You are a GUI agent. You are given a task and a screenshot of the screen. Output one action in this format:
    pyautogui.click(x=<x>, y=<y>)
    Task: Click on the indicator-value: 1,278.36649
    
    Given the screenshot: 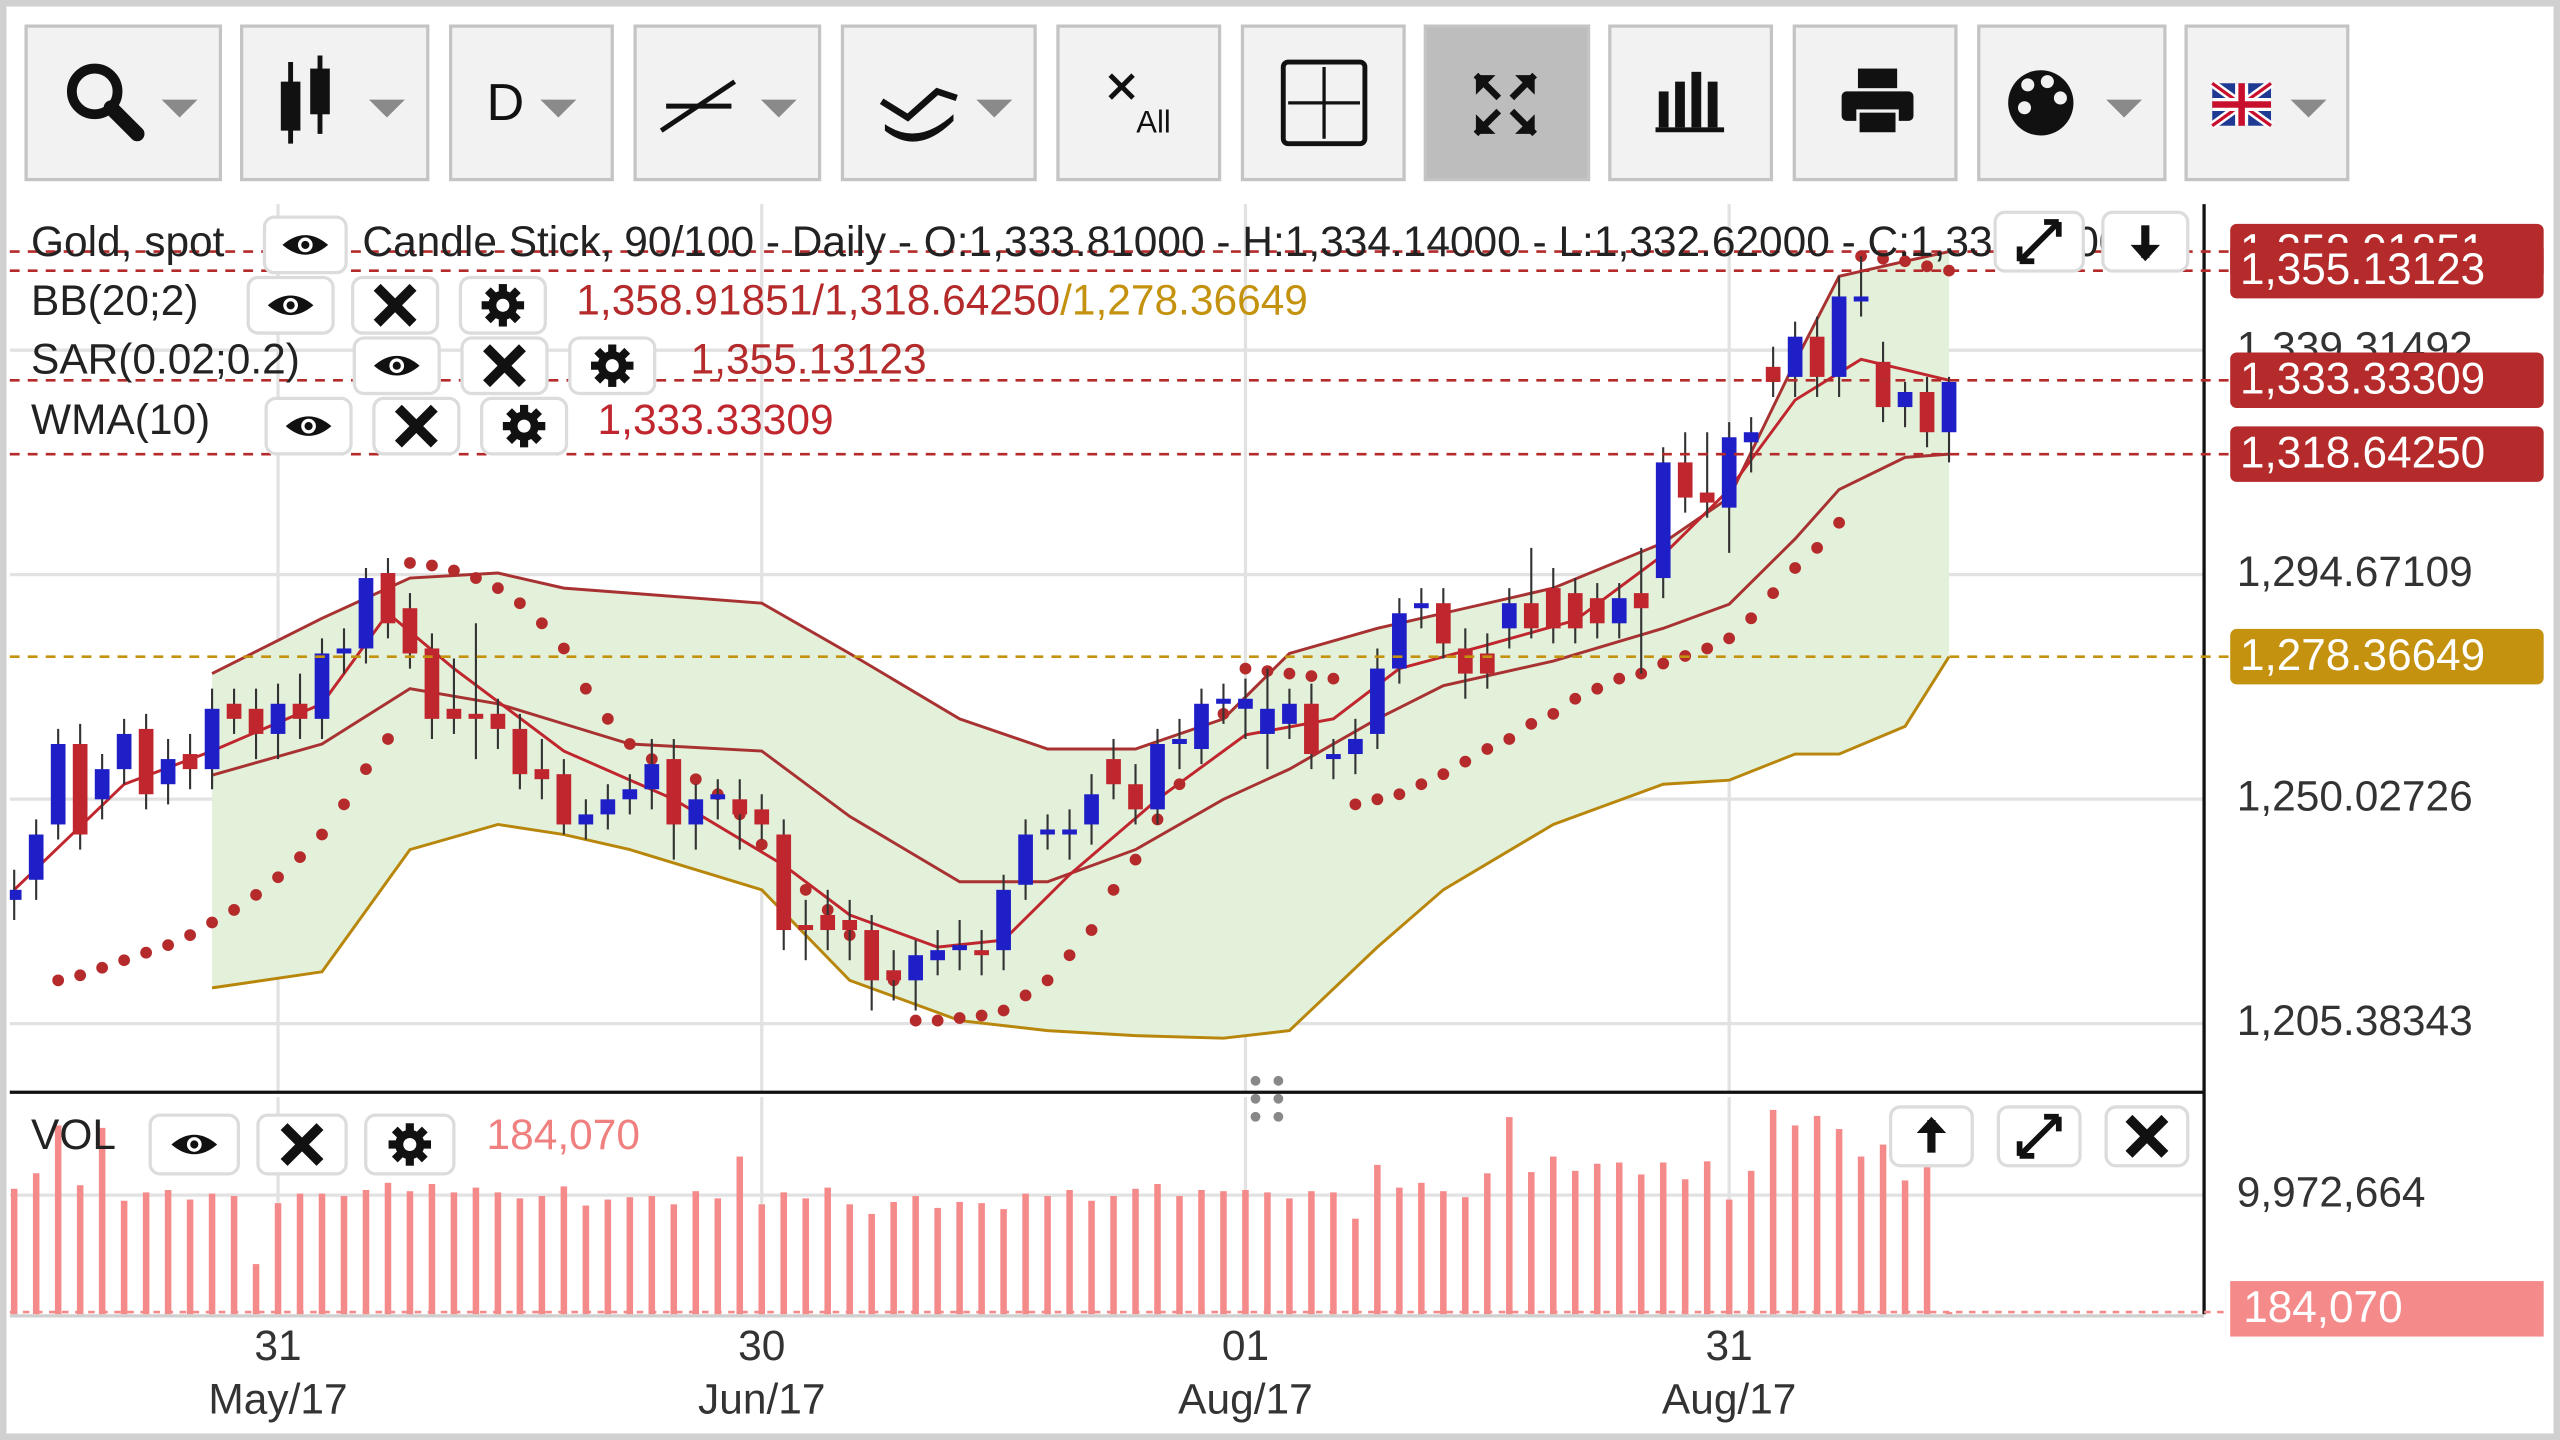 What is the action you would take?
    pyautogui.click(x=1190, y=300)
    